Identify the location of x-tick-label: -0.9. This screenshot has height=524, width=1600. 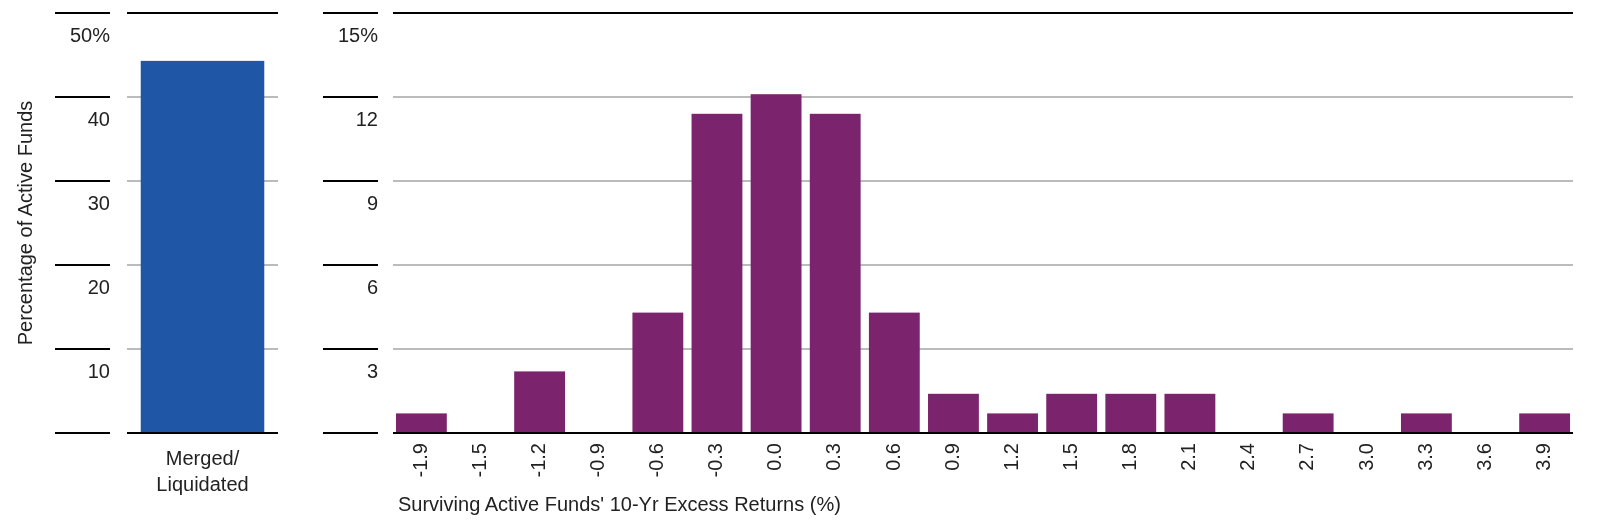
(597, 460).